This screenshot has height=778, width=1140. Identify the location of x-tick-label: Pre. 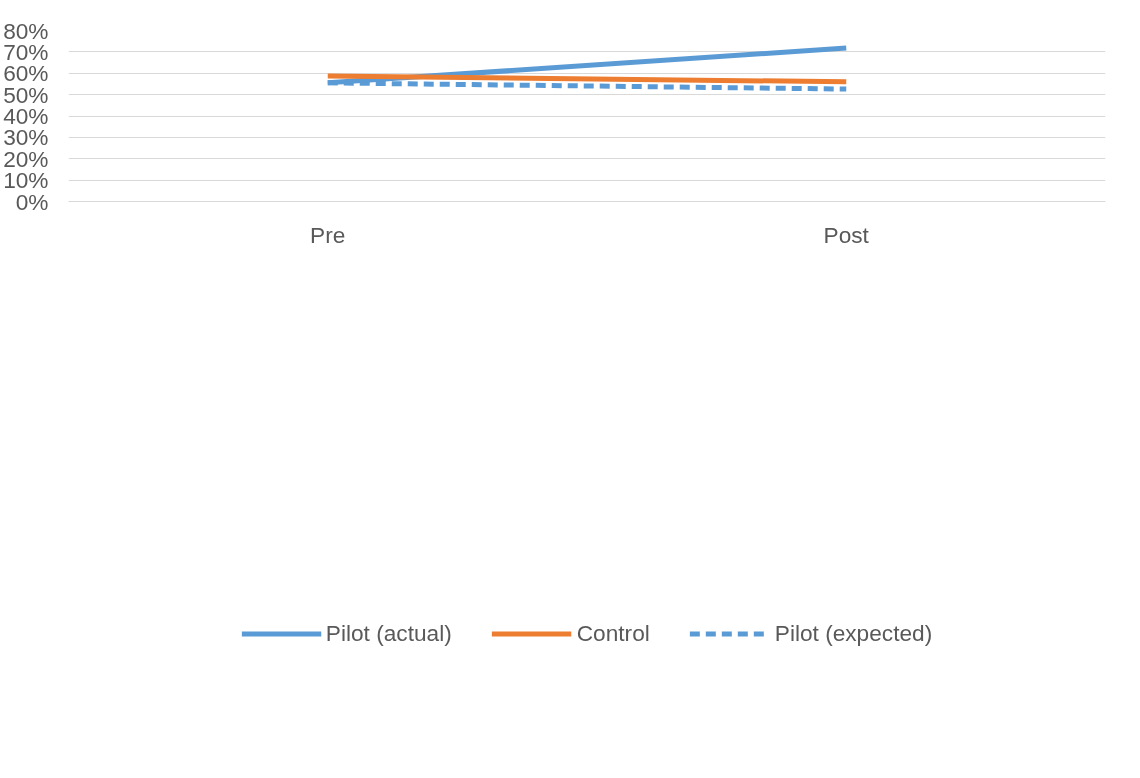
(328, 234).